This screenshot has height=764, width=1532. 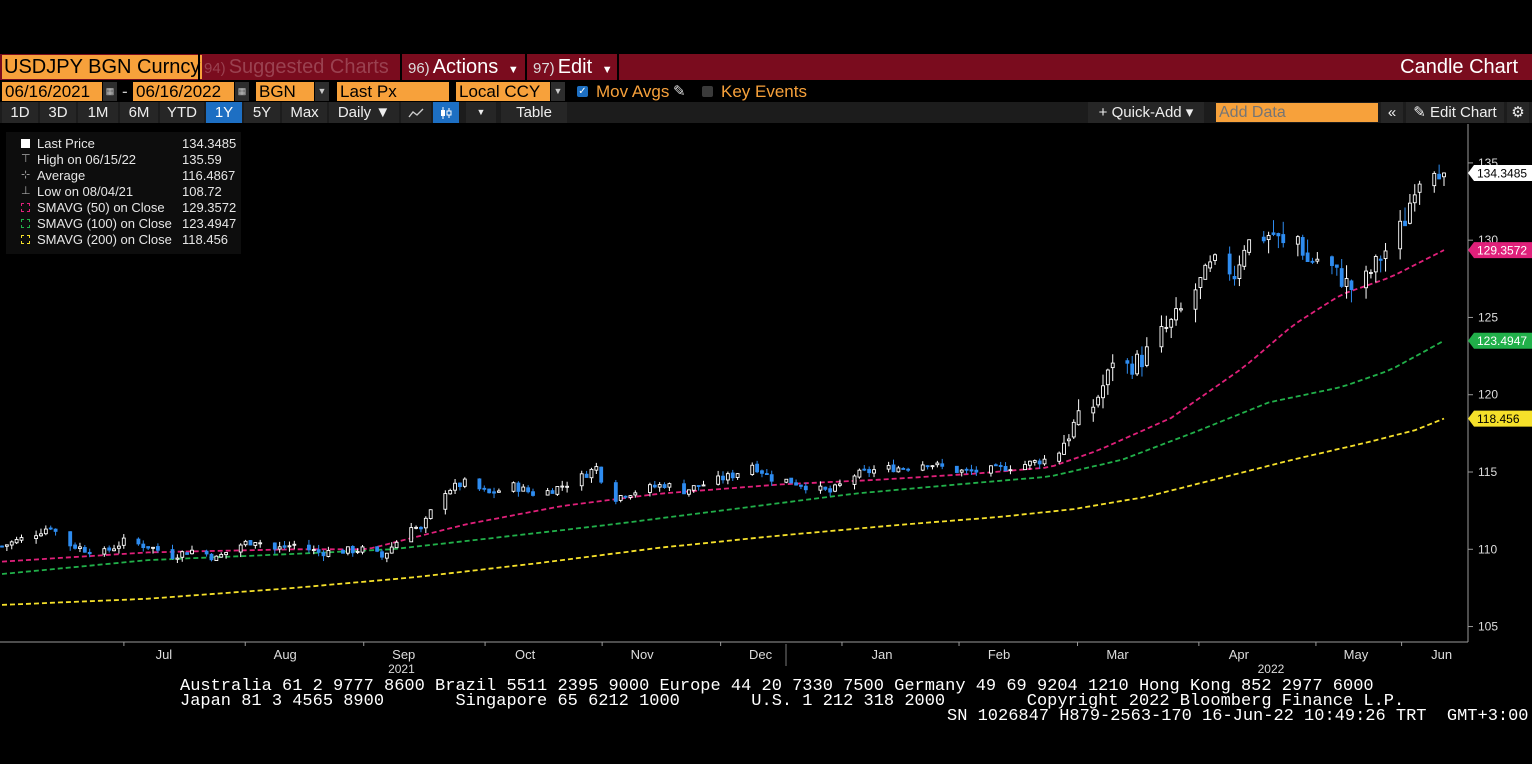 I want to click on collapse-icon: «, so click(x=1392, y=112).